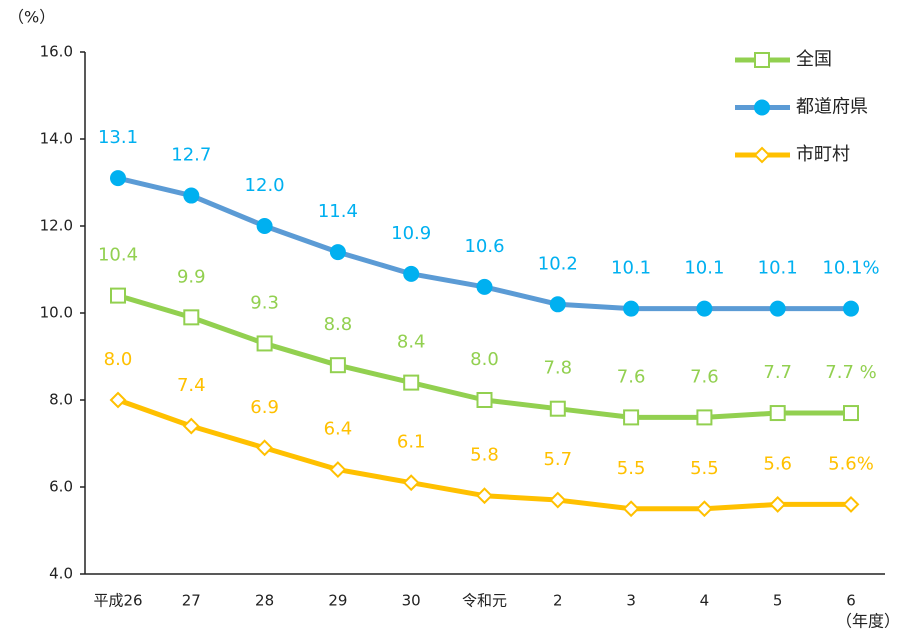 The height and width of the screenshot is (636, 905). I want to click on y-tick-label: 8.0, so click(61, 400).